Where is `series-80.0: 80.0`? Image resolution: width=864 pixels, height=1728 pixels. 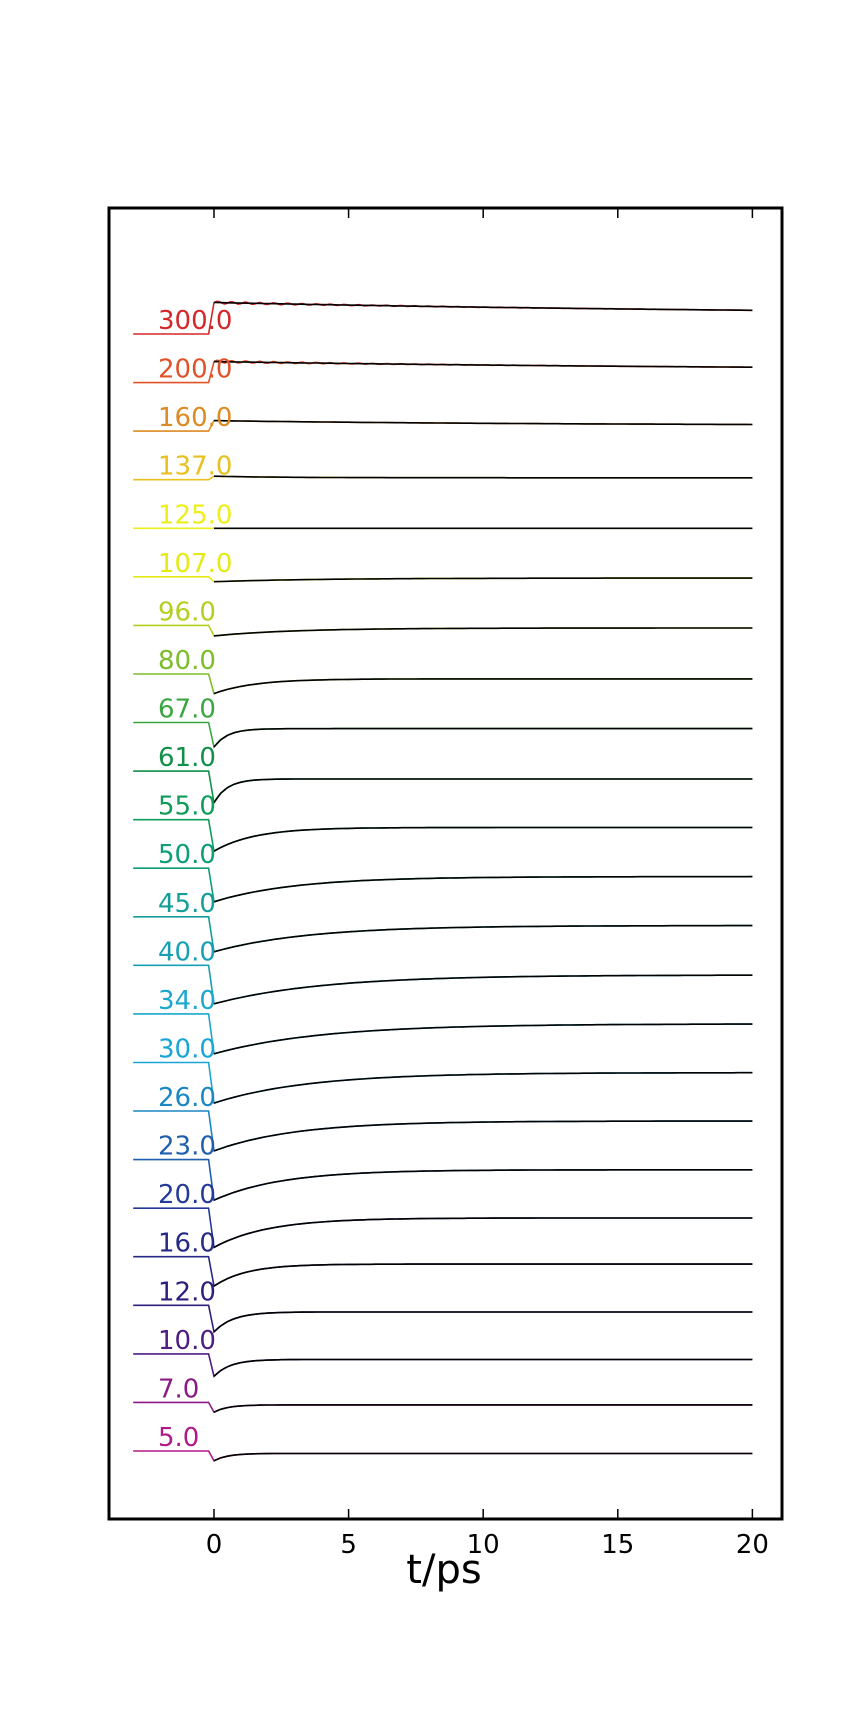
series-80.0: 80.0 is located at coordinates (443, 670).